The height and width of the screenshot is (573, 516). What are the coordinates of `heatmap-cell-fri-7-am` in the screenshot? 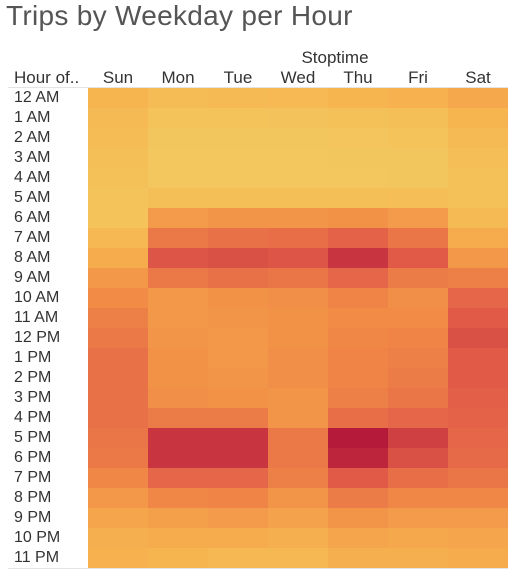 It's located at (418, 238).